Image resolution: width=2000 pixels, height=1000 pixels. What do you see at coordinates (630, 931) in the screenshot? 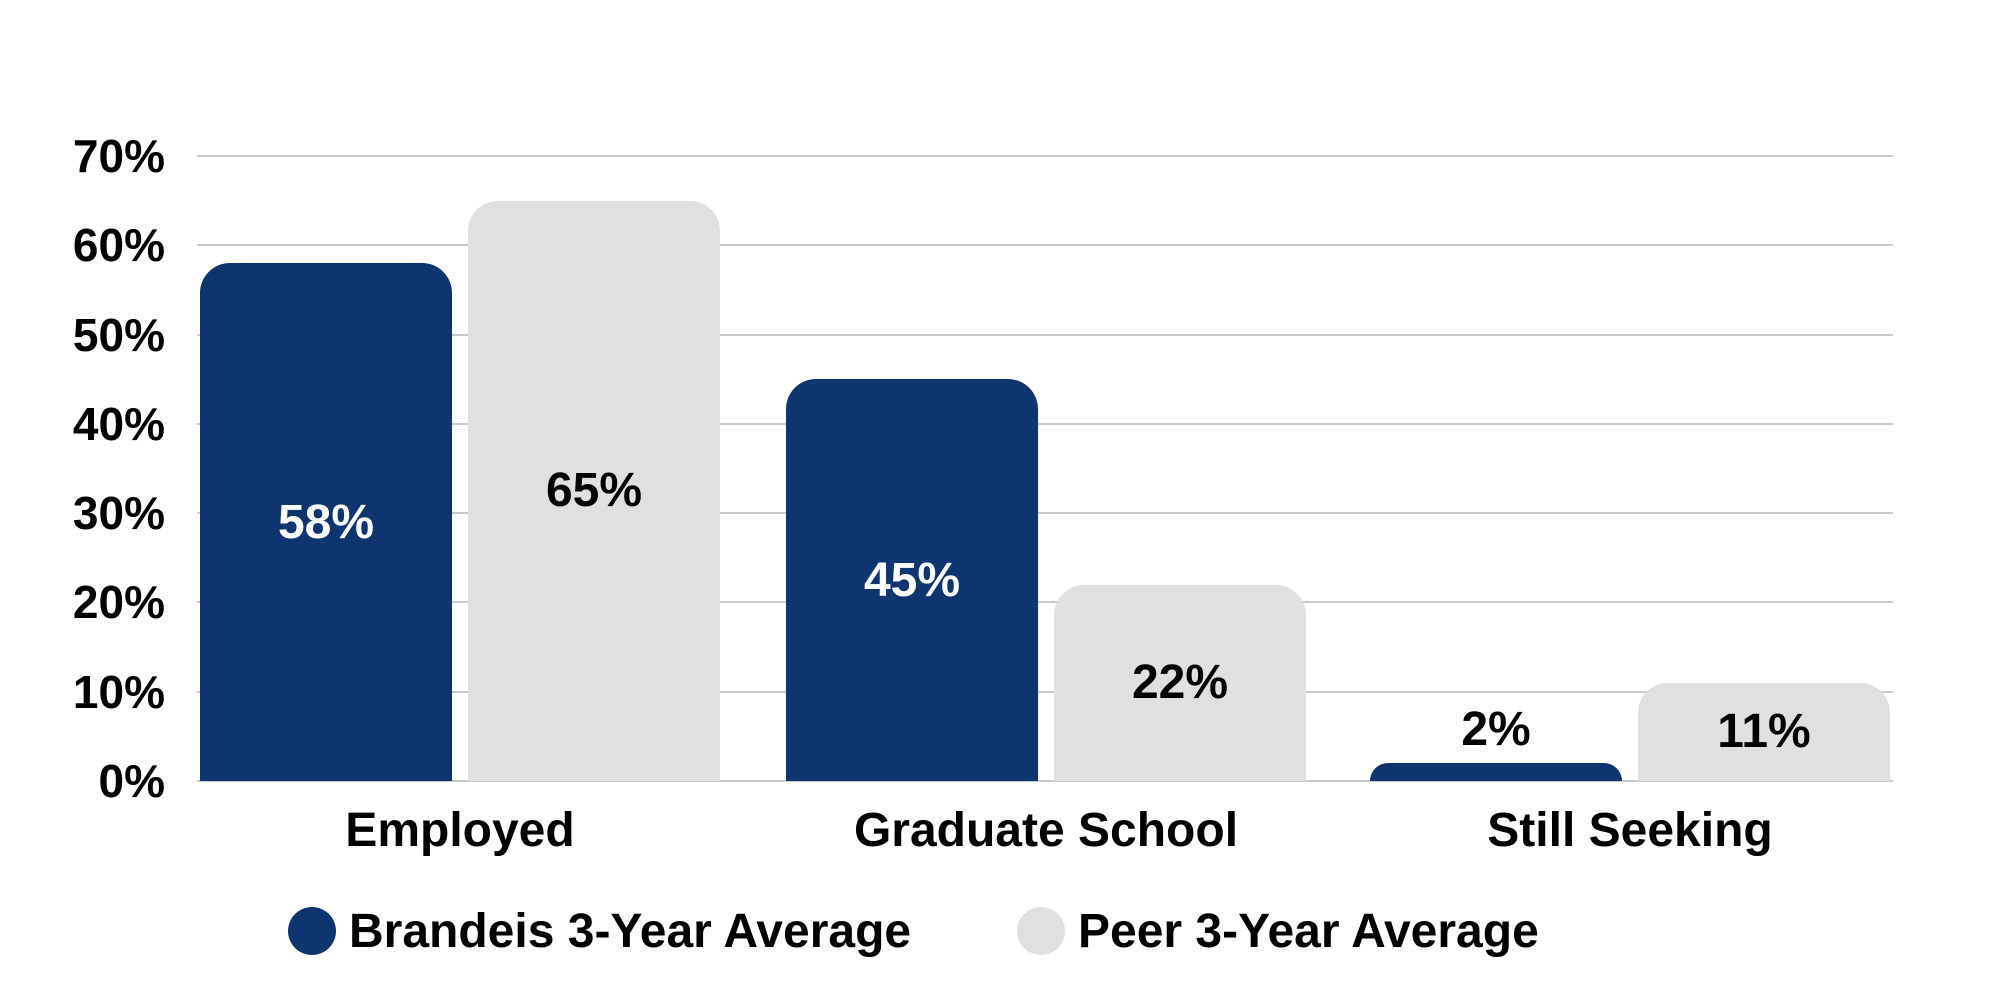
I see `legend-label-brandeis-3-year-average: Brandeis 3-Year Average` at bounding box center [630, 931].